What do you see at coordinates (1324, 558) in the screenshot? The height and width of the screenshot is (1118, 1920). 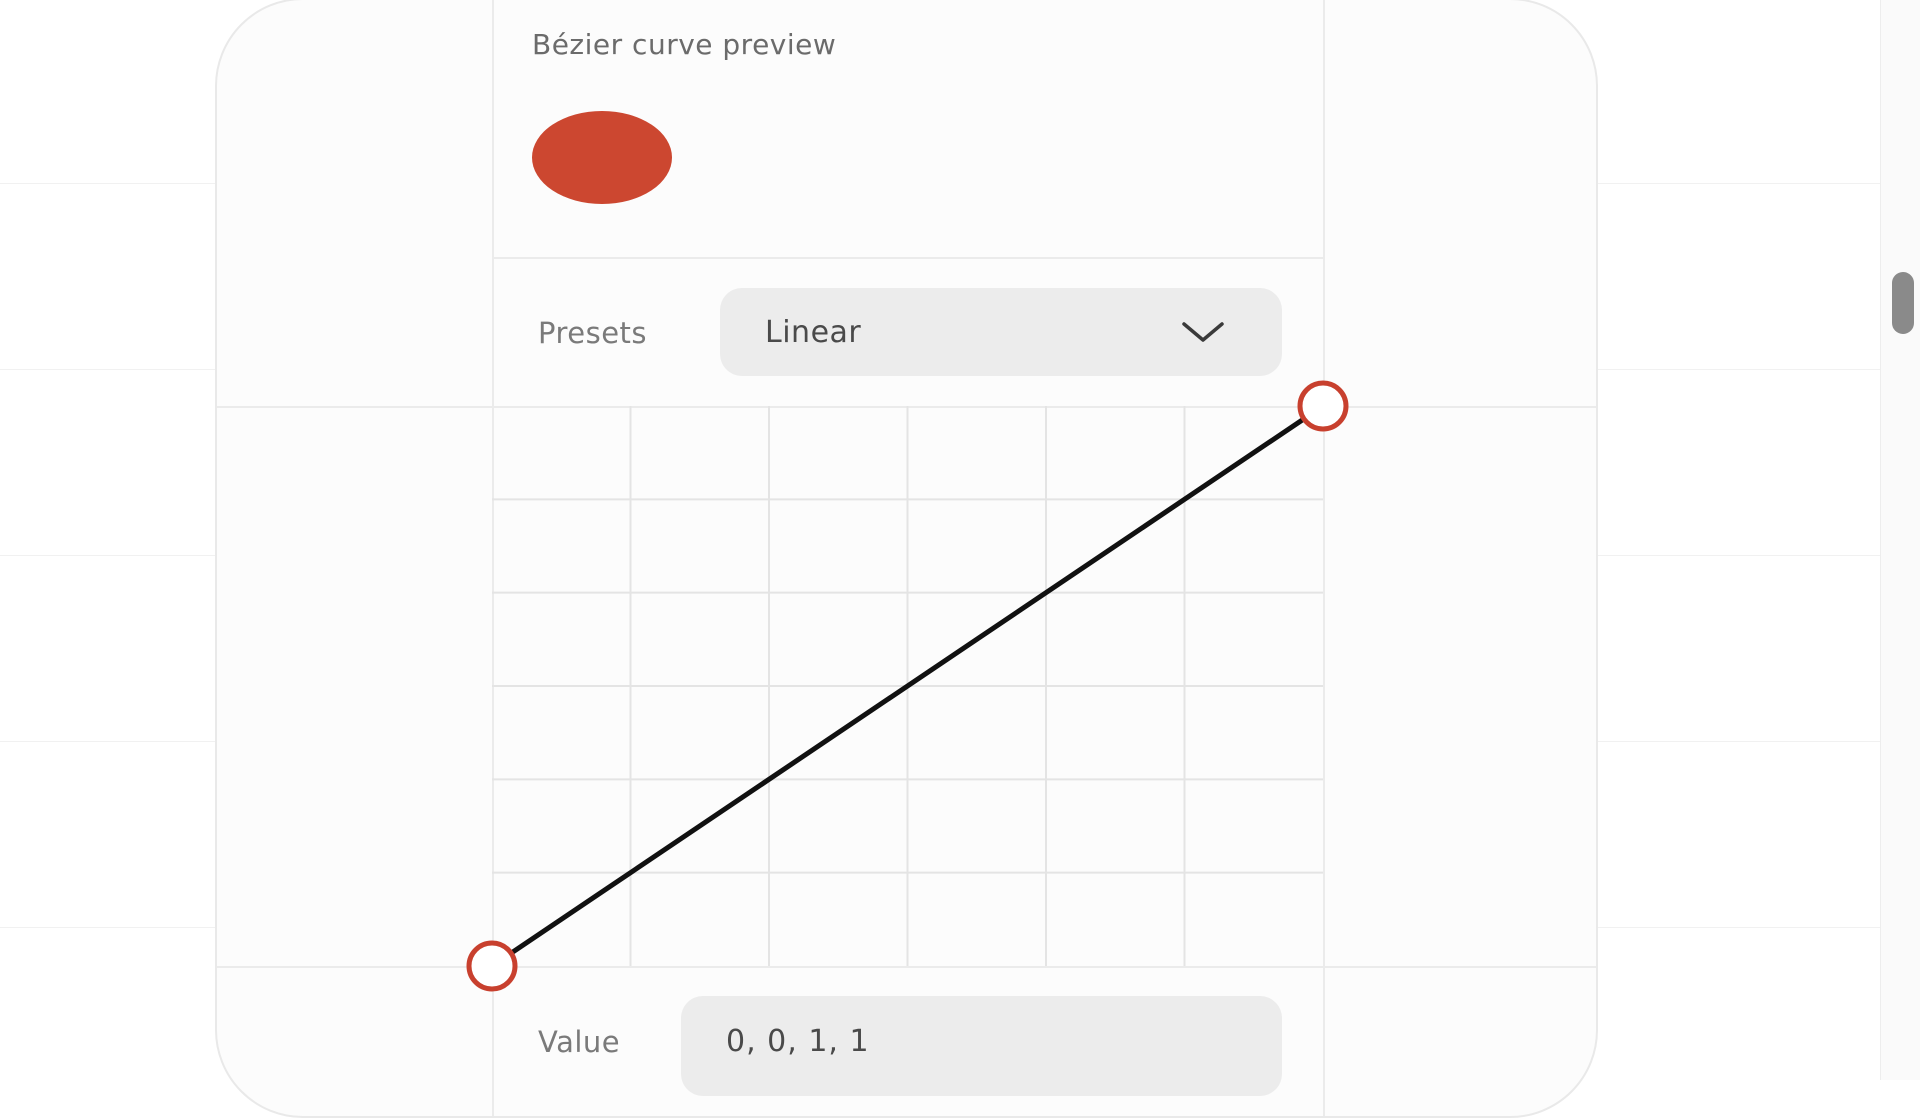 I see `card-divider-right` at bounding box center [1324, 558].